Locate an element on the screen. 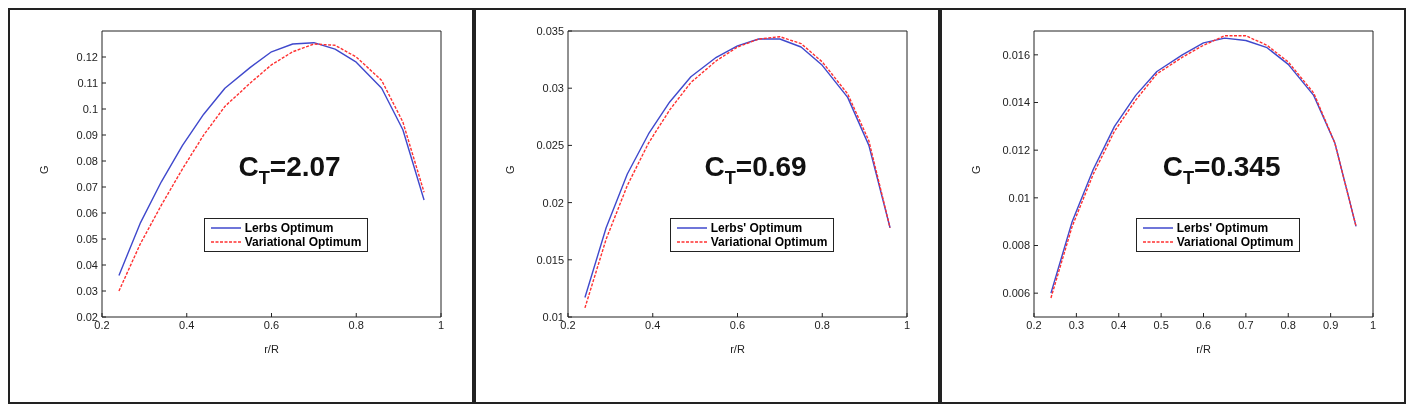  y-tick-label: 0.014 is located at coordinates (1016, 102).